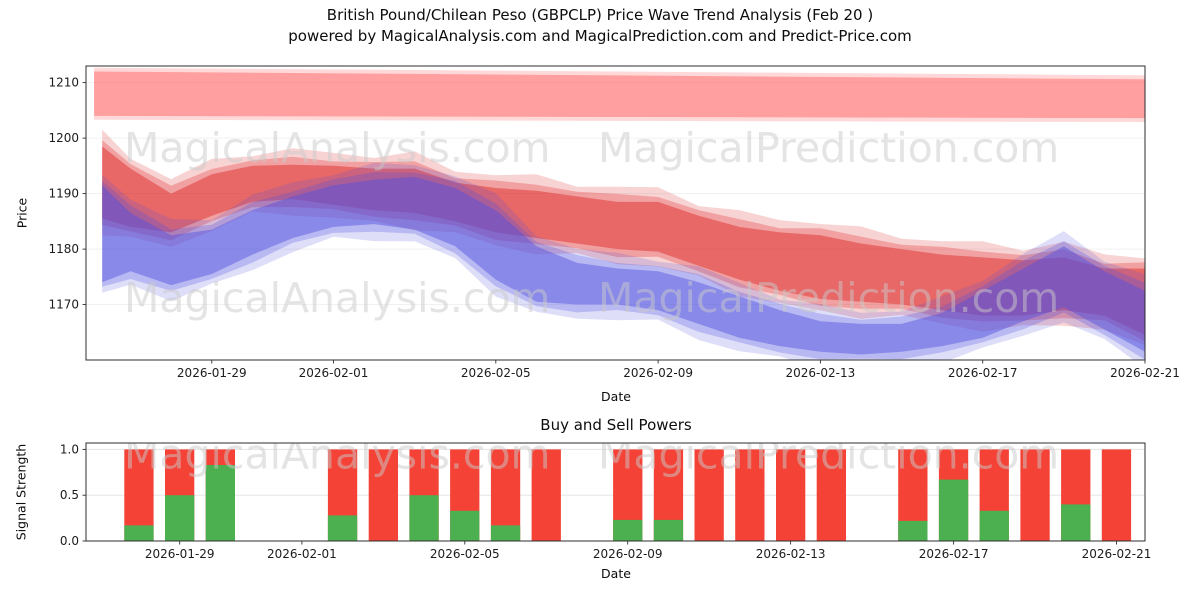 The width and height of the screenshot is (1200, 600). Describe the element at coordinates (616, 396) in the screenshot. I see `price-date-axis-label: Date` at that location.